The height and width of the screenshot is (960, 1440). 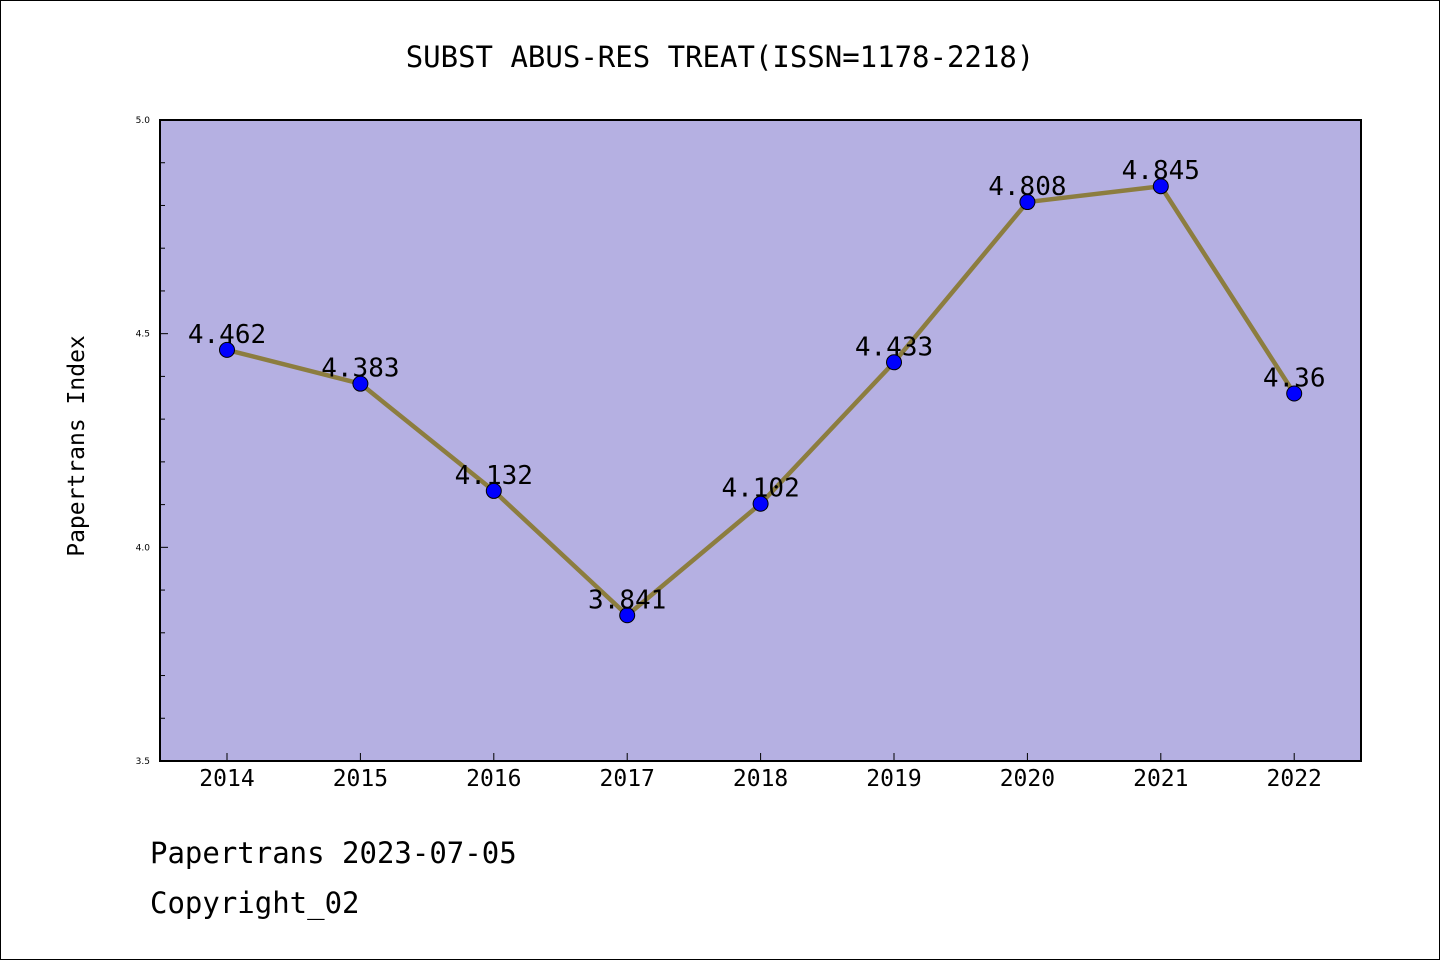 What do you see at coordinates (494, 476) in the screenshot?
I see `data-label: 4.132` at bounding box center [494, 476].